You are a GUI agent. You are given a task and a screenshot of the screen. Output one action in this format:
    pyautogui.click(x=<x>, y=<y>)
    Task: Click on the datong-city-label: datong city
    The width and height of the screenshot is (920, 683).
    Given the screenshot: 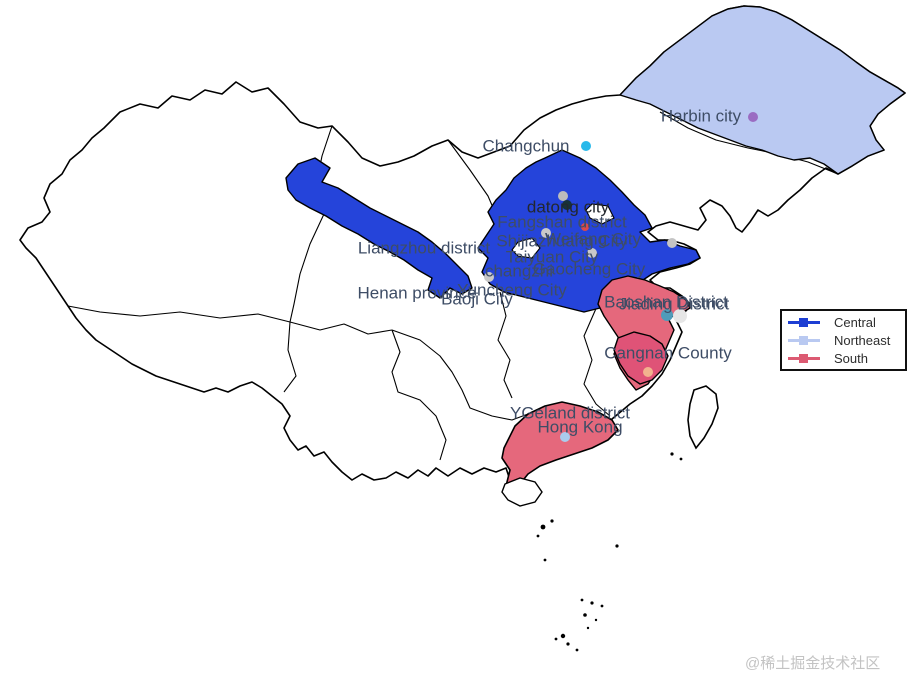 What is the action you would take?
    pyautogui.click(x=568, y=207)
    